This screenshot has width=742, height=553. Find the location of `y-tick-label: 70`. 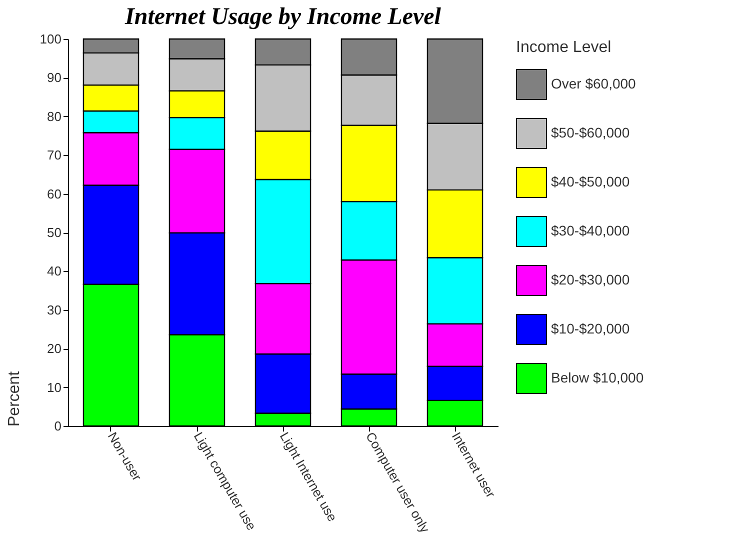

y-tick-label: 70 is located at coordinates (54, 155).